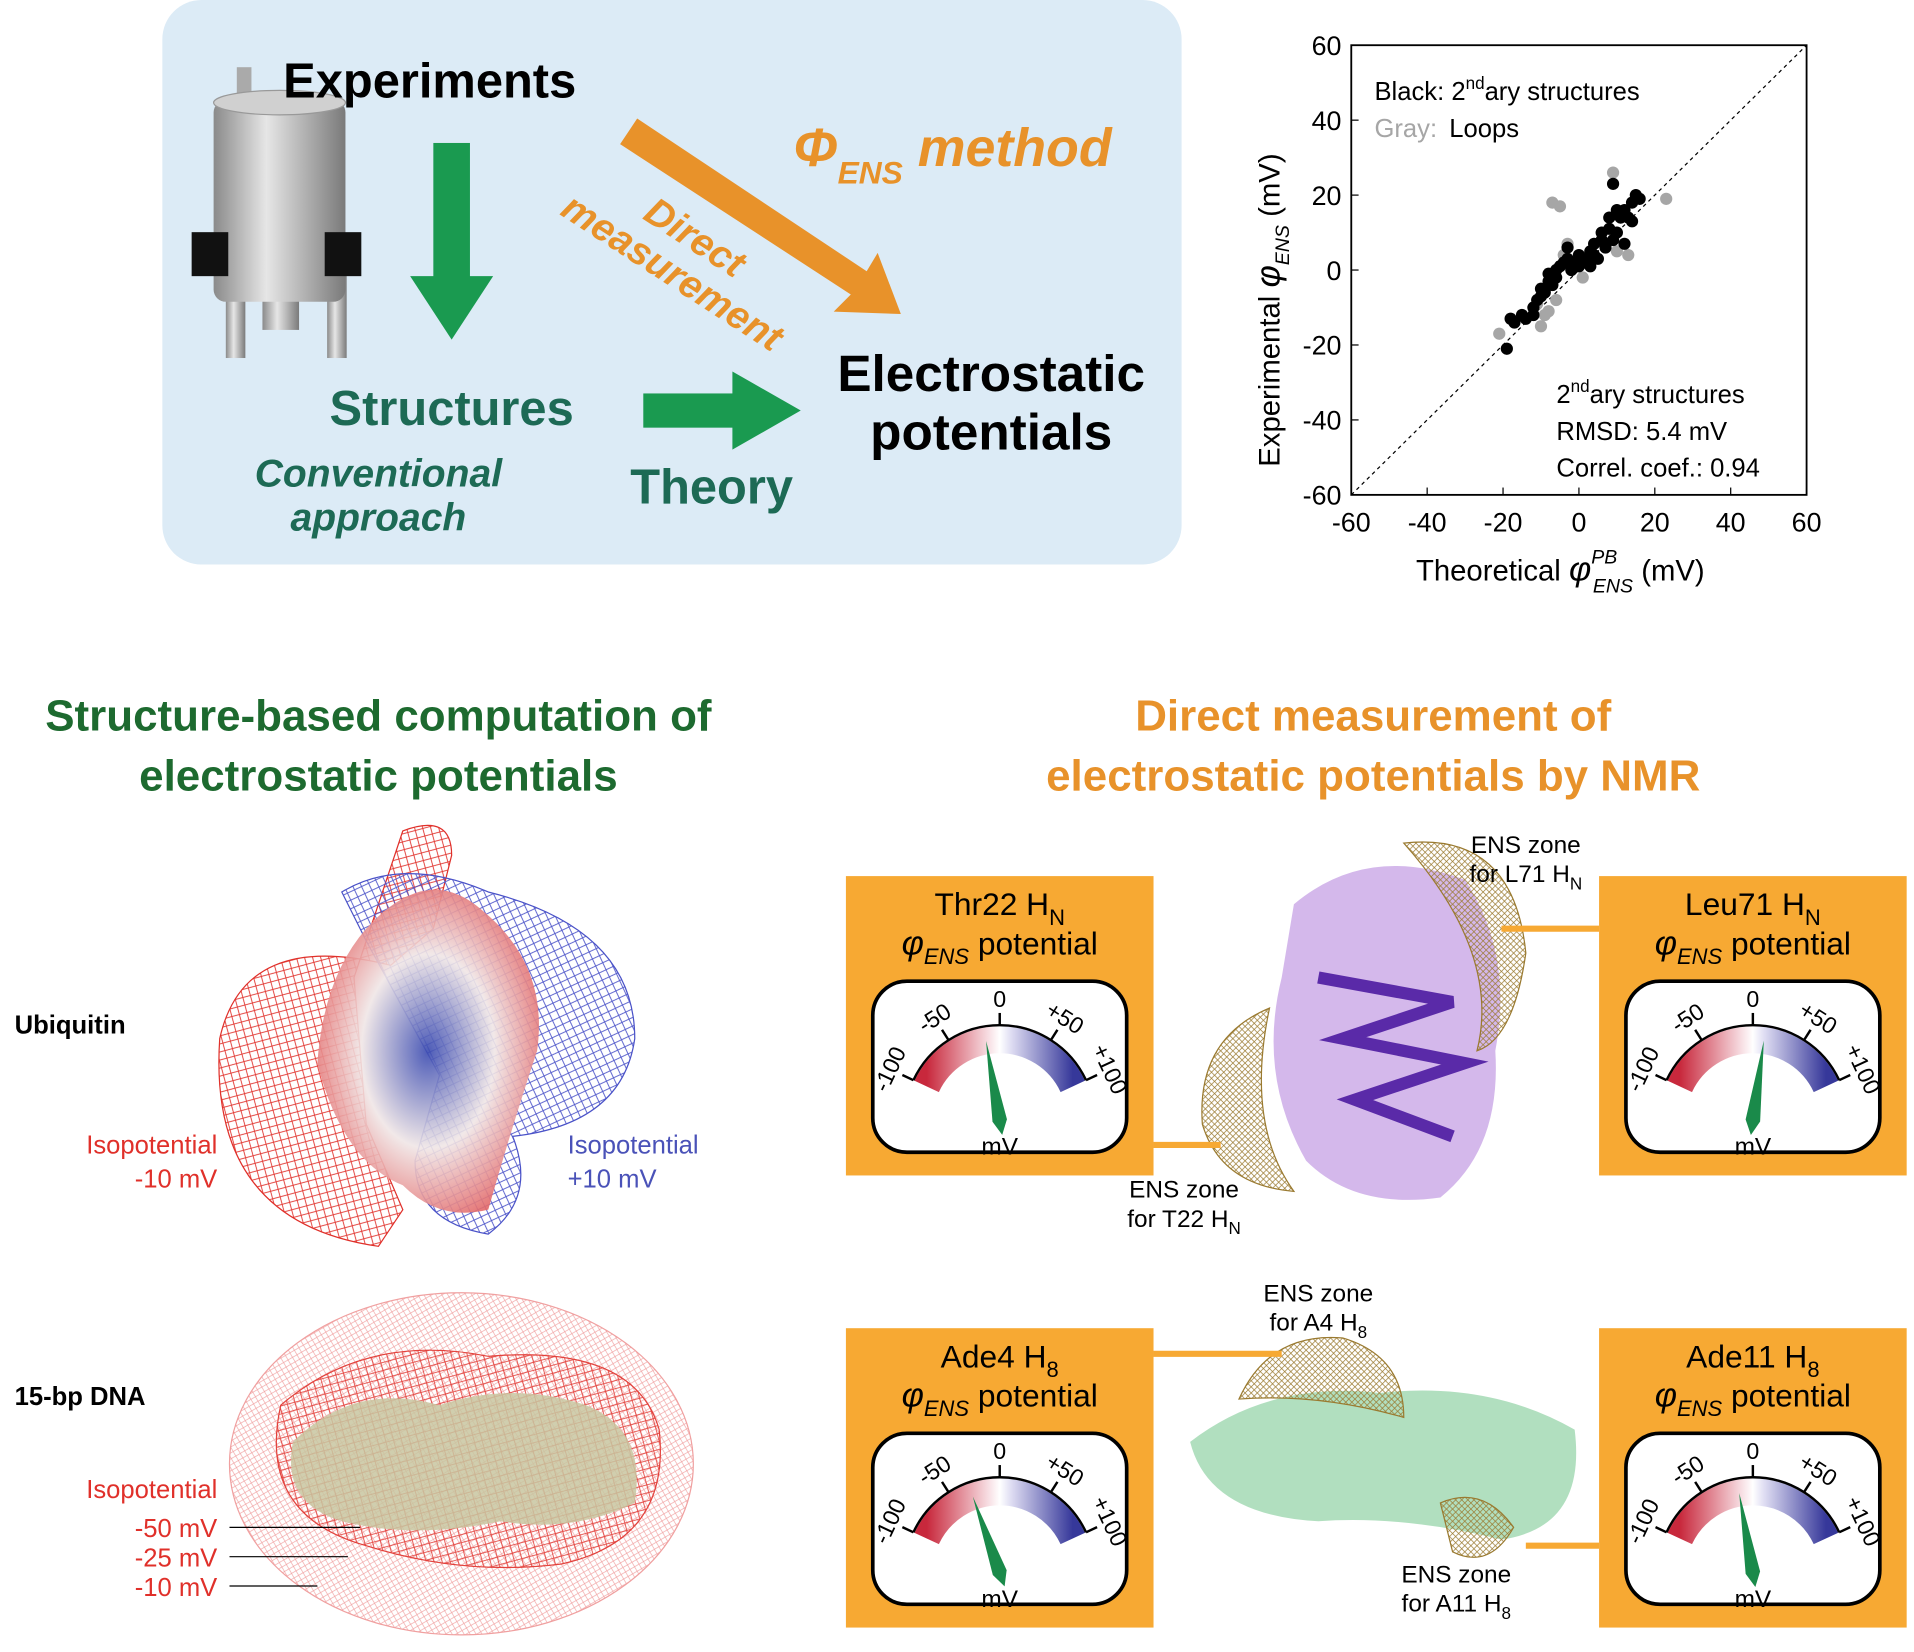 The width and height of the screenshot is (1914, 1652). What do you see at coordinates (379, 473) in the screenshot?
I see `conventional-label: Conventional` at bounding box center [379, 473].